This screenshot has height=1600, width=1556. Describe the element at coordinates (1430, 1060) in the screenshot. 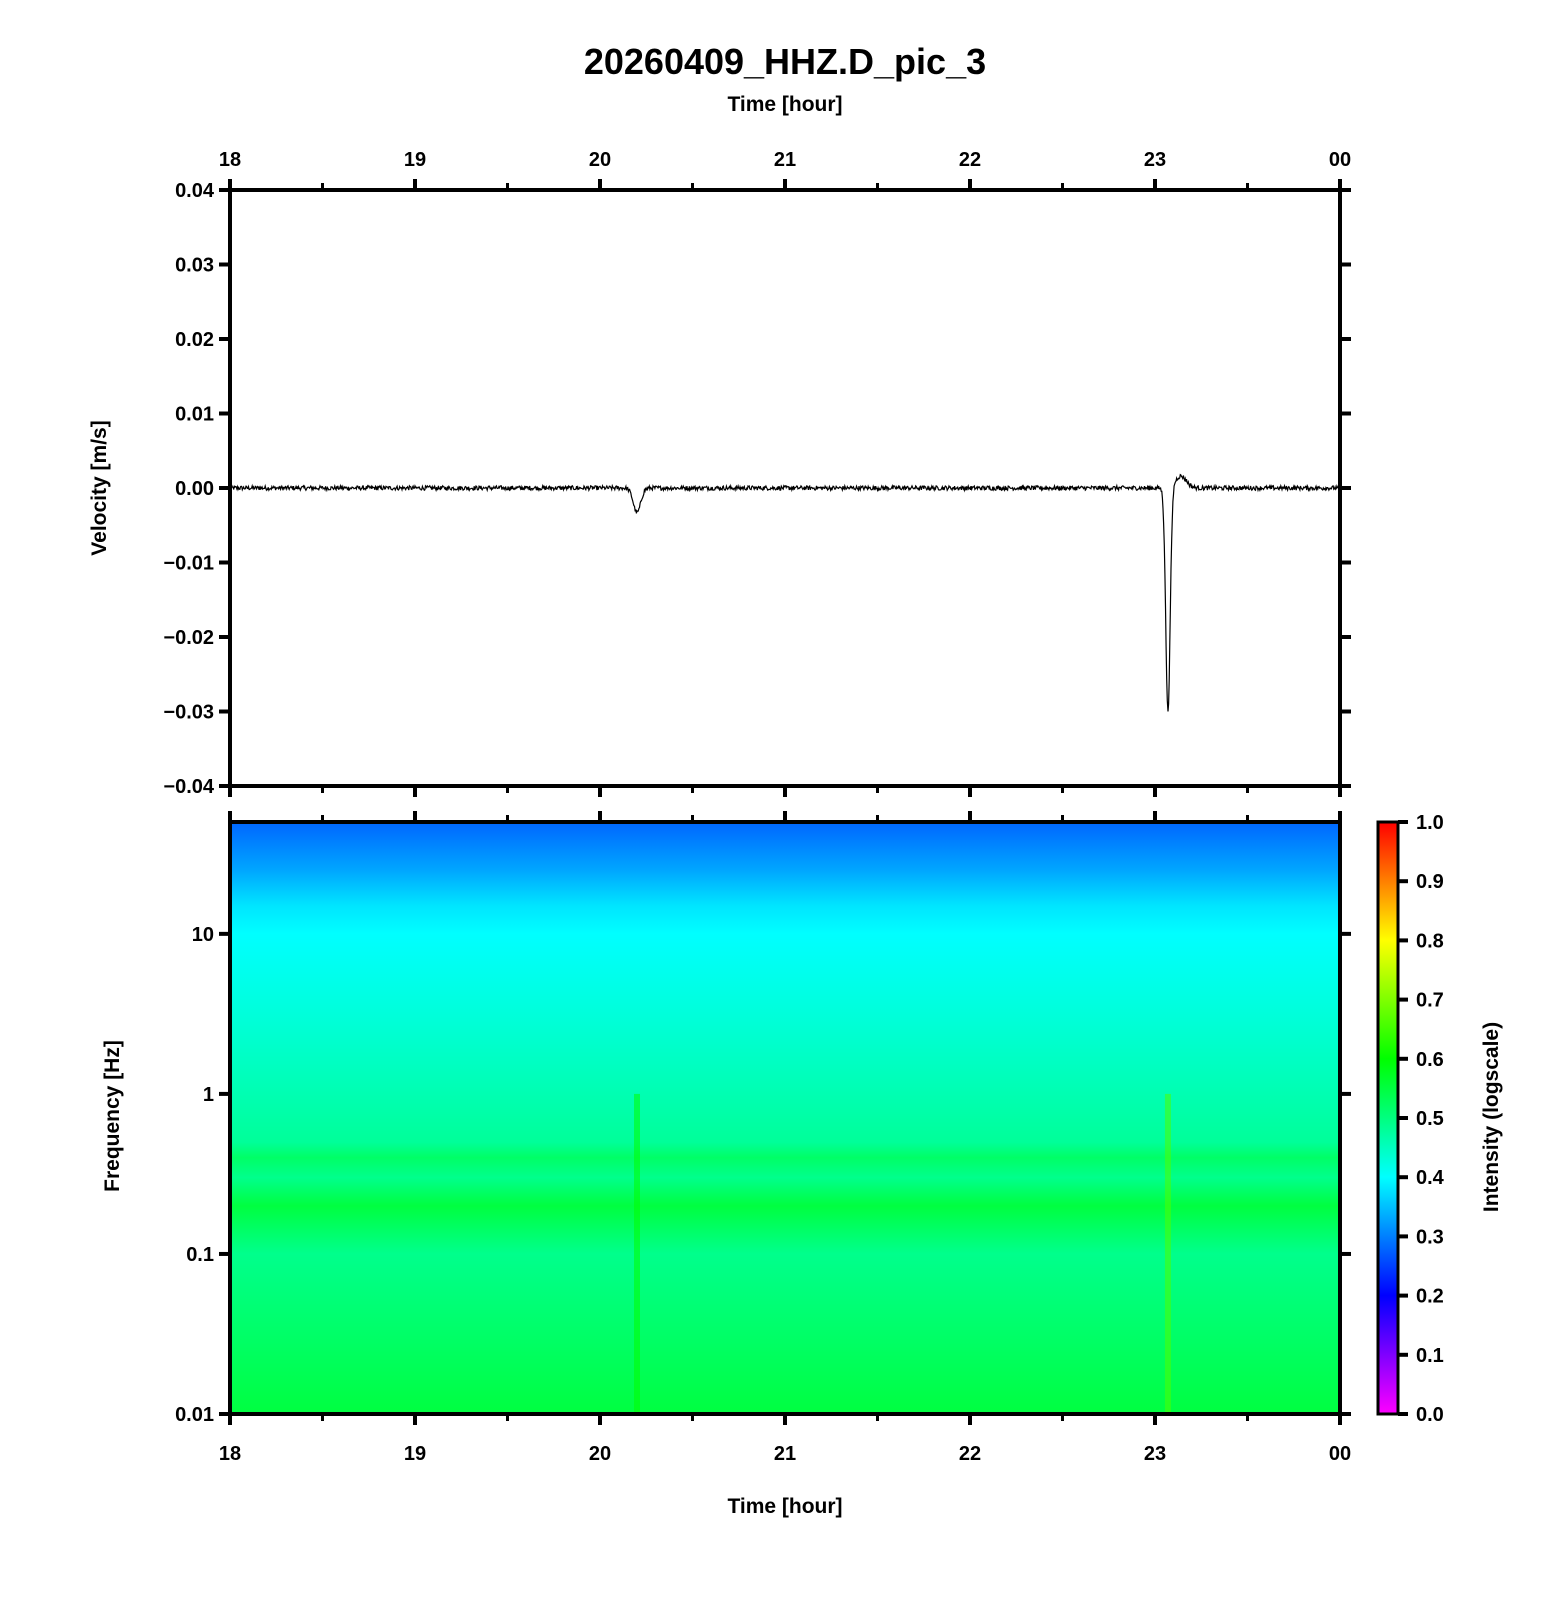

I see `colorbar-tick-label: 0.6` at that location.